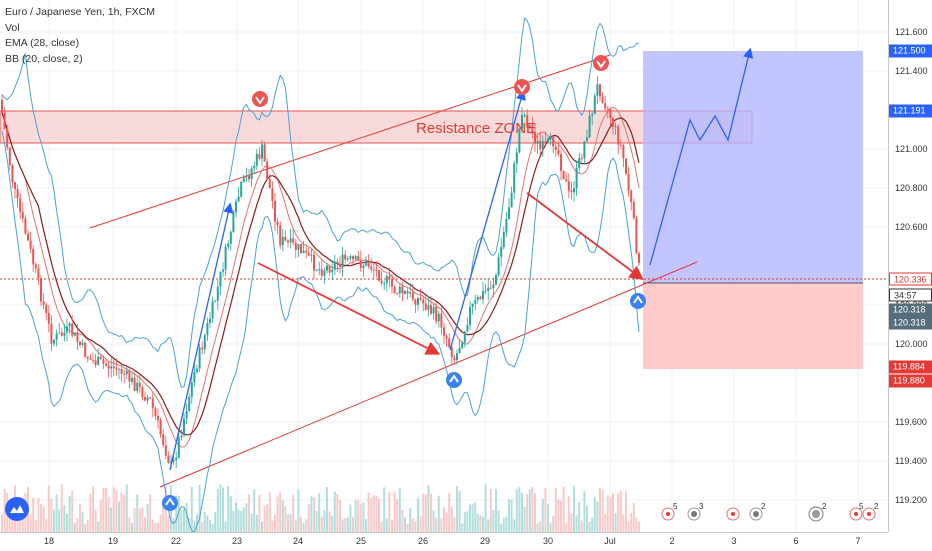  Describe the element at coordinates (17, 509) in the screenshot. I see `tradingview-logo-icon` at that location.